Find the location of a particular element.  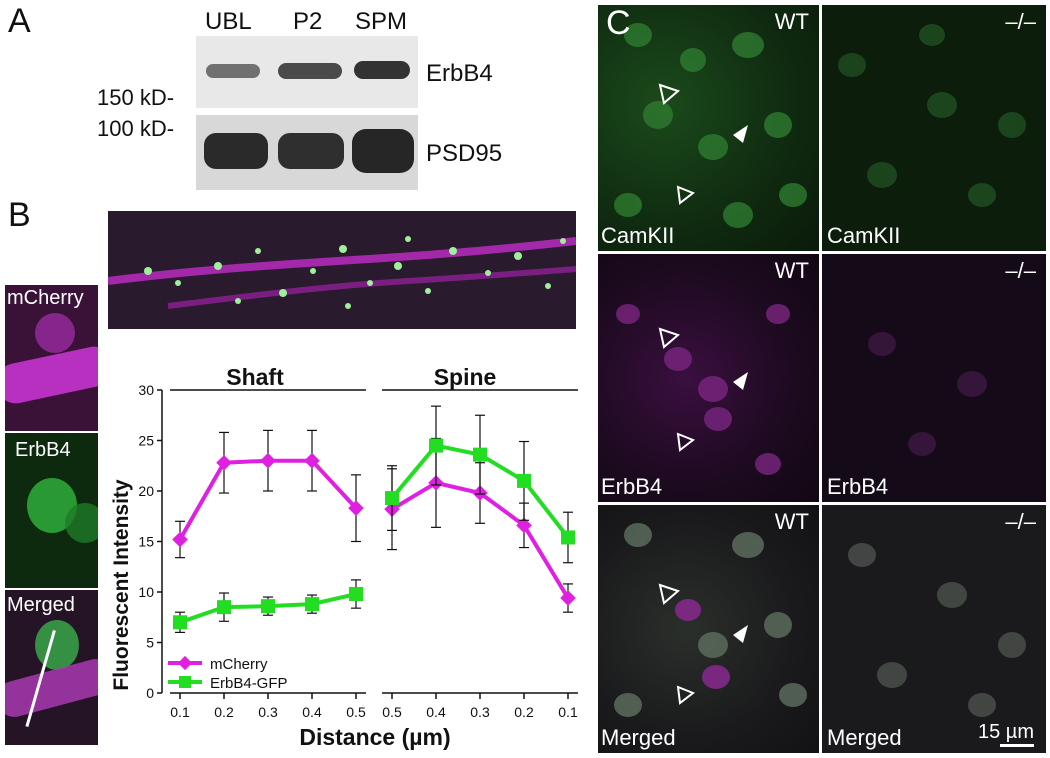

inset-merged: Merged is located at coordinates (51, 667).